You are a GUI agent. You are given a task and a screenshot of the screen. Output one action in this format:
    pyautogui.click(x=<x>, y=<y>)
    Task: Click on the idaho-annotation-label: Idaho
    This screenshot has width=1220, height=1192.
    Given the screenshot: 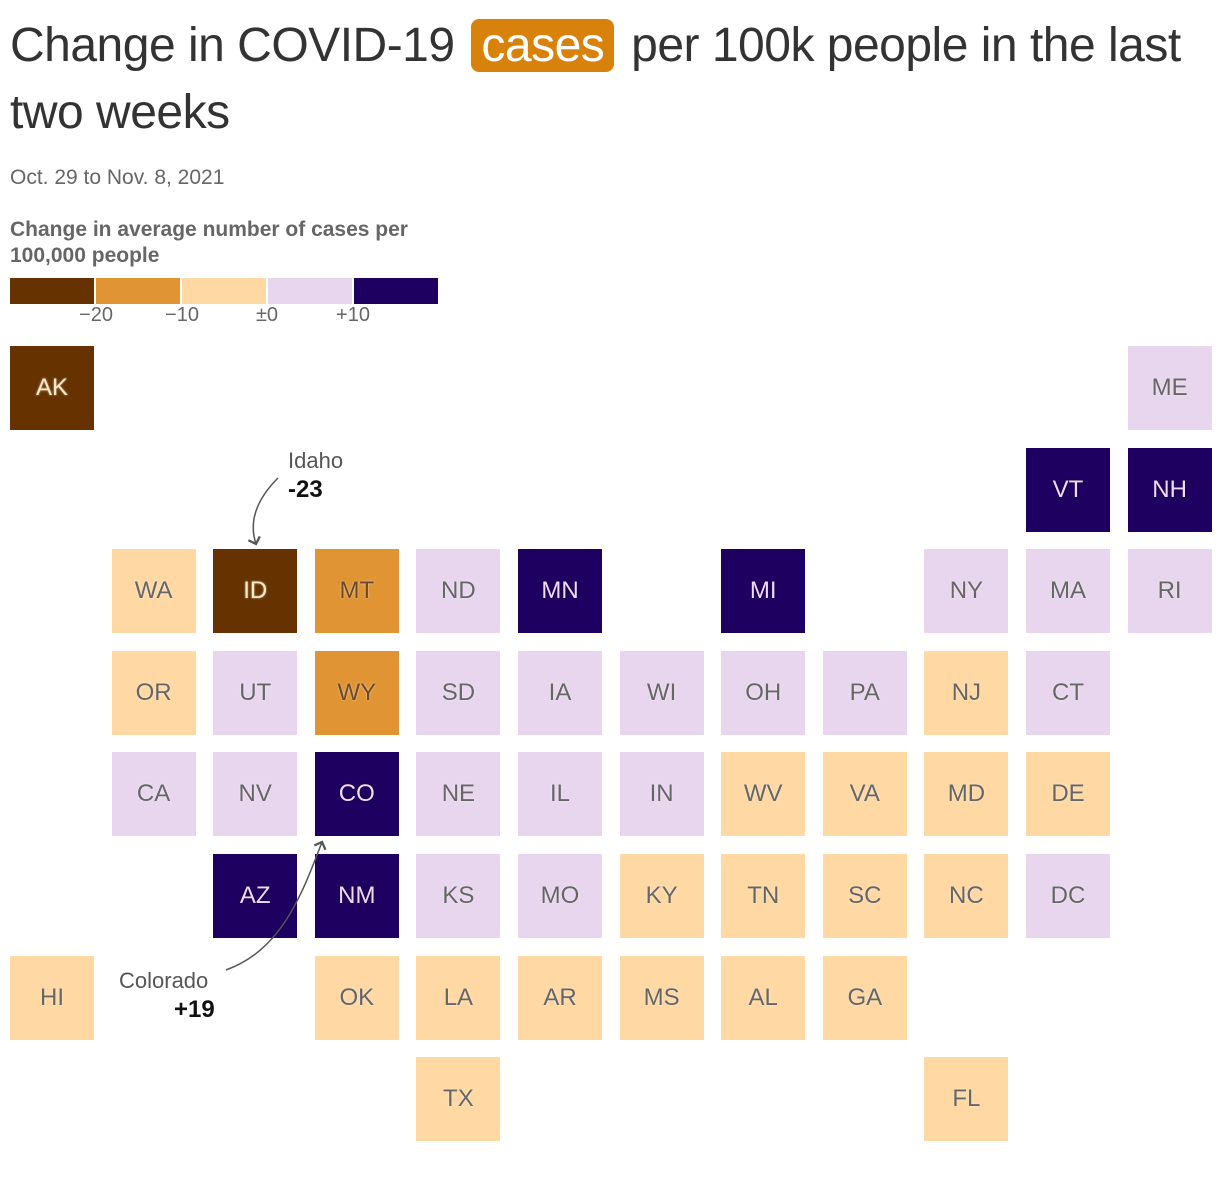 What is the action you would take?
    pyautogui.click(x=316, y=460)
    